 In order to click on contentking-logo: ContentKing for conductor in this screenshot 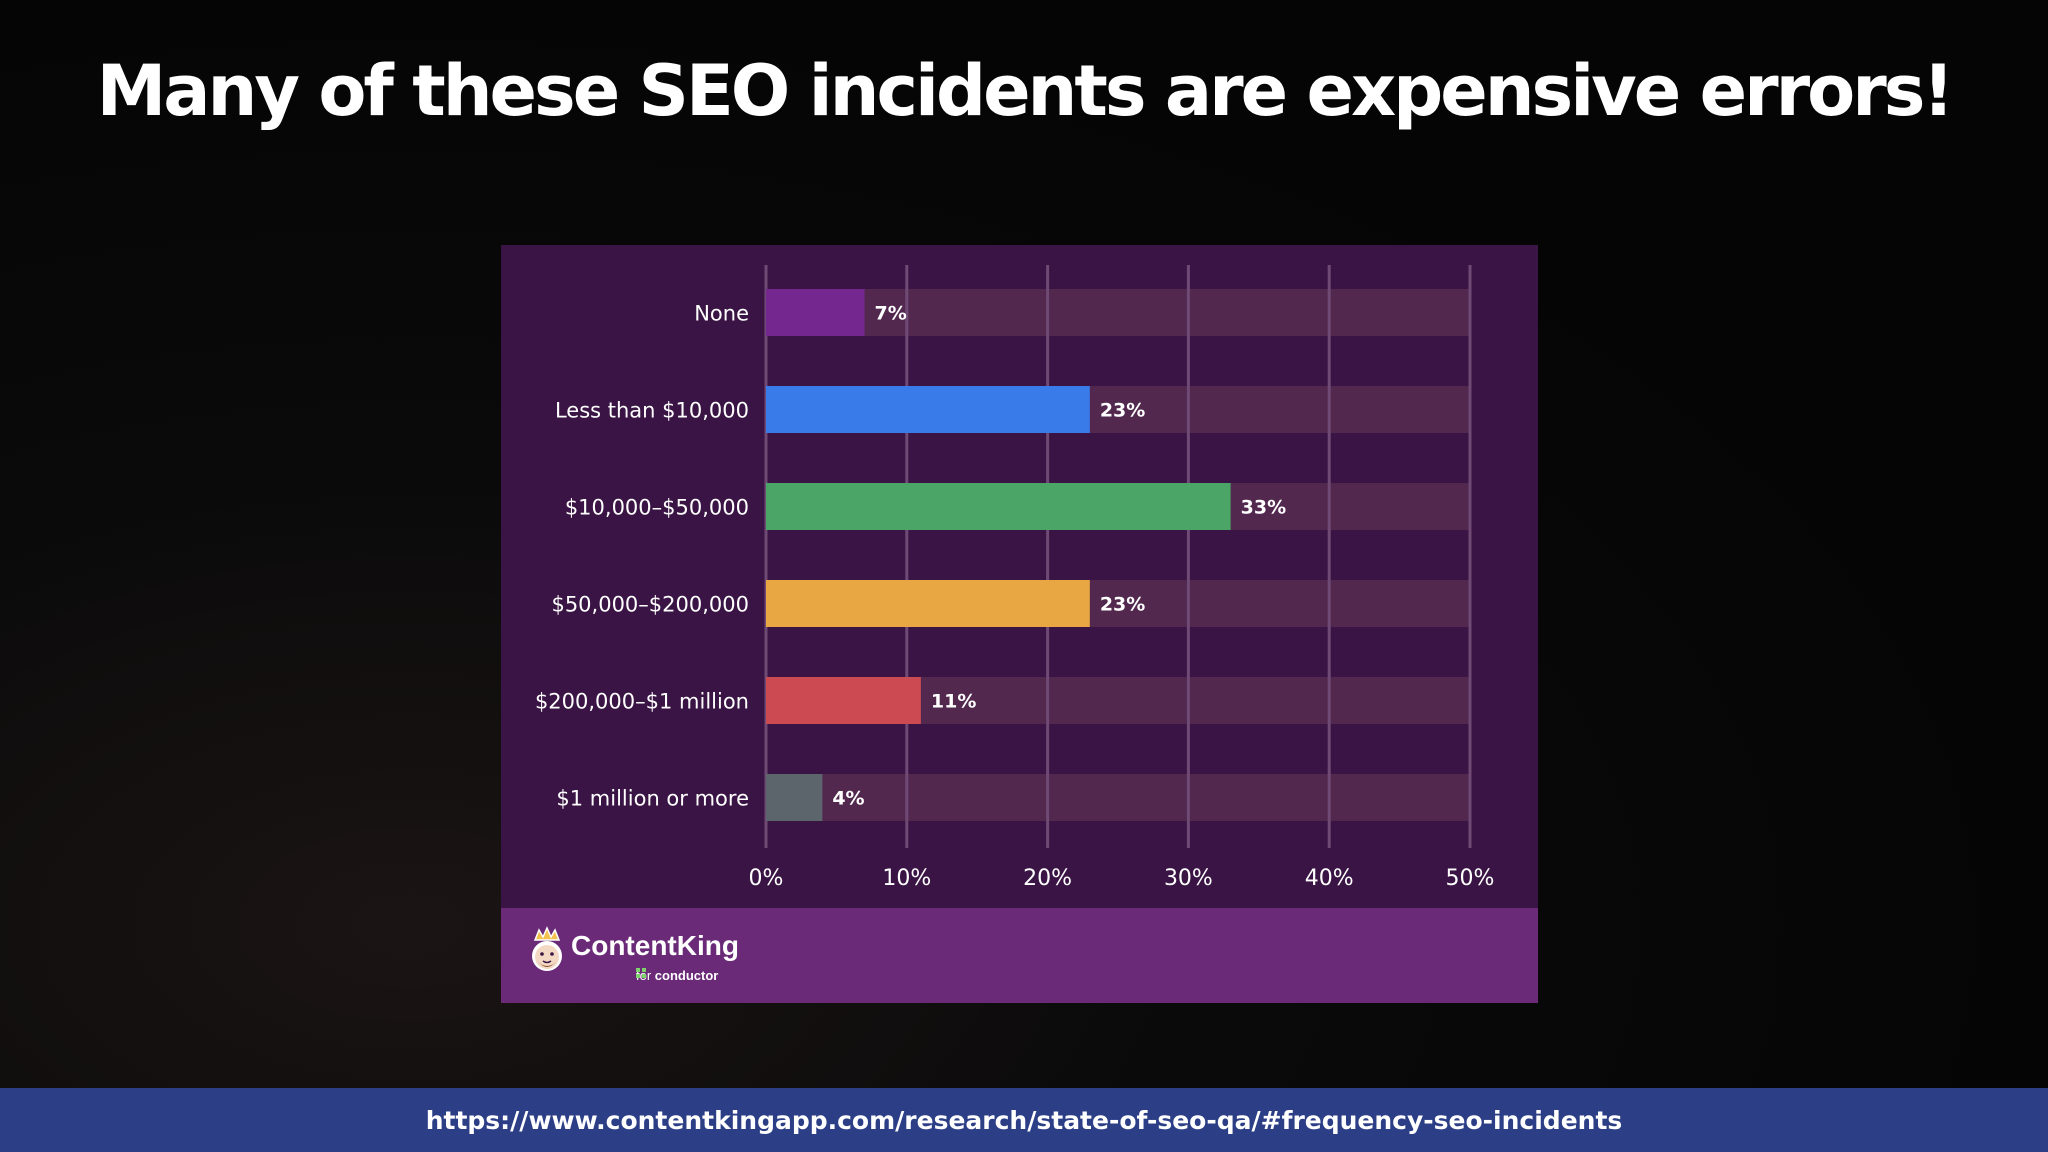, I will do `click(649, 958)`.